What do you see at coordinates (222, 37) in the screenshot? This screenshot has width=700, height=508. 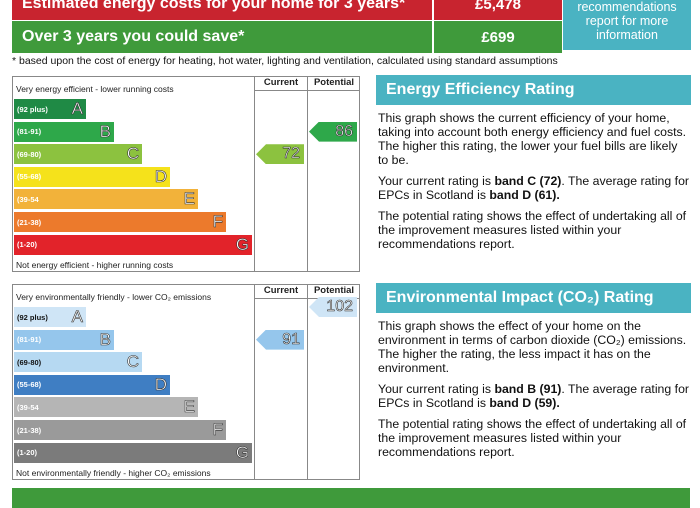 I see `savings-label: Over 3 years you could save*` at bounding box center [222, 37].